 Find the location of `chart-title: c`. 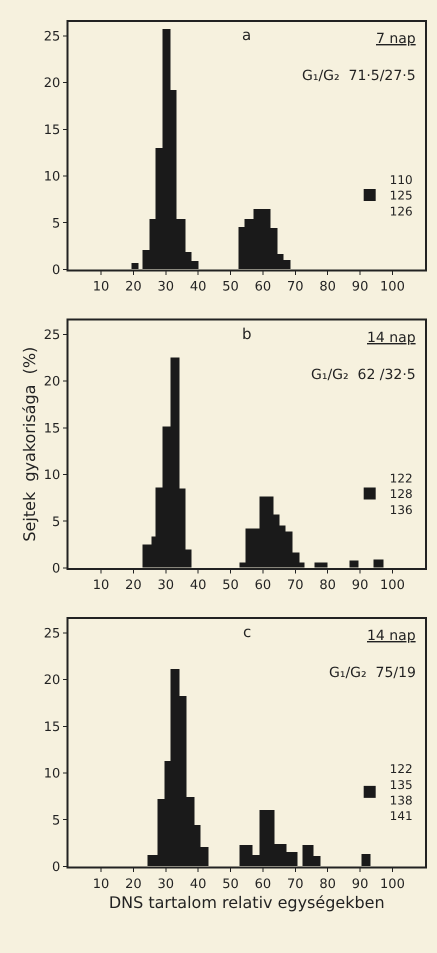

chart-title: c is located at coordinates (247, 632).